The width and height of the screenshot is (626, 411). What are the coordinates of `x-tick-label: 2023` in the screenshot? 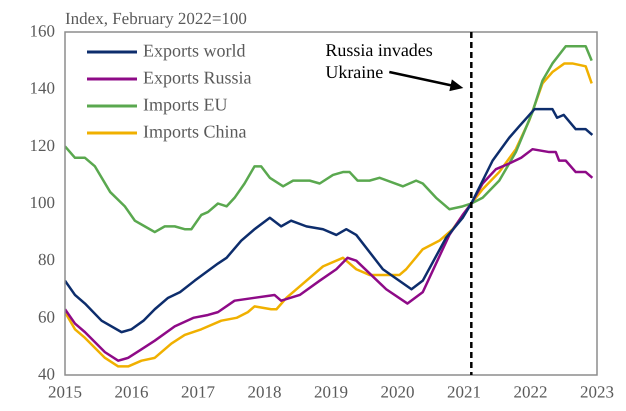 It's located at (597, 392).